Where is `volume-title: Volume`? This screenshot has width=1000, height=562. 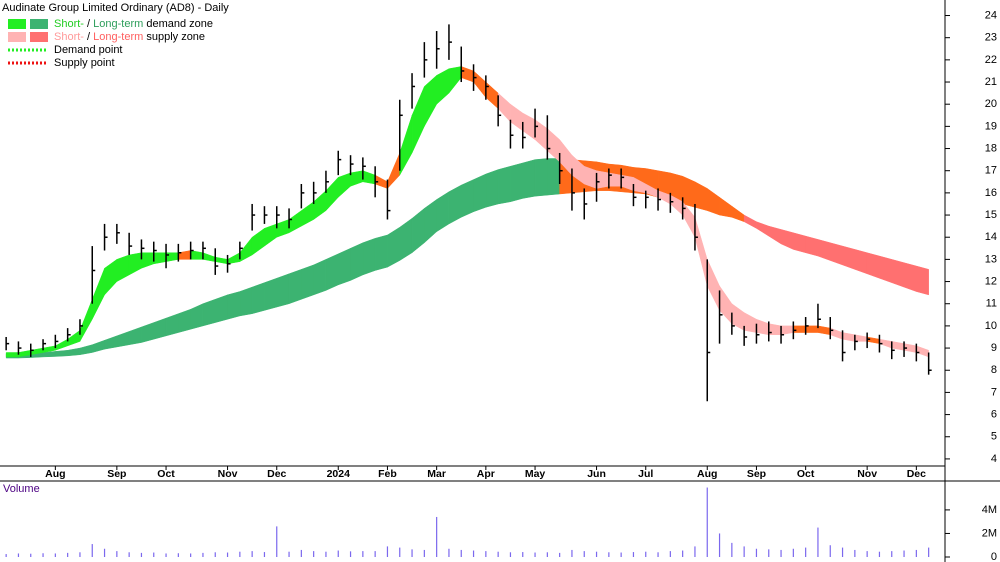 volume-title: Volume is located at coordinates (21, 489).